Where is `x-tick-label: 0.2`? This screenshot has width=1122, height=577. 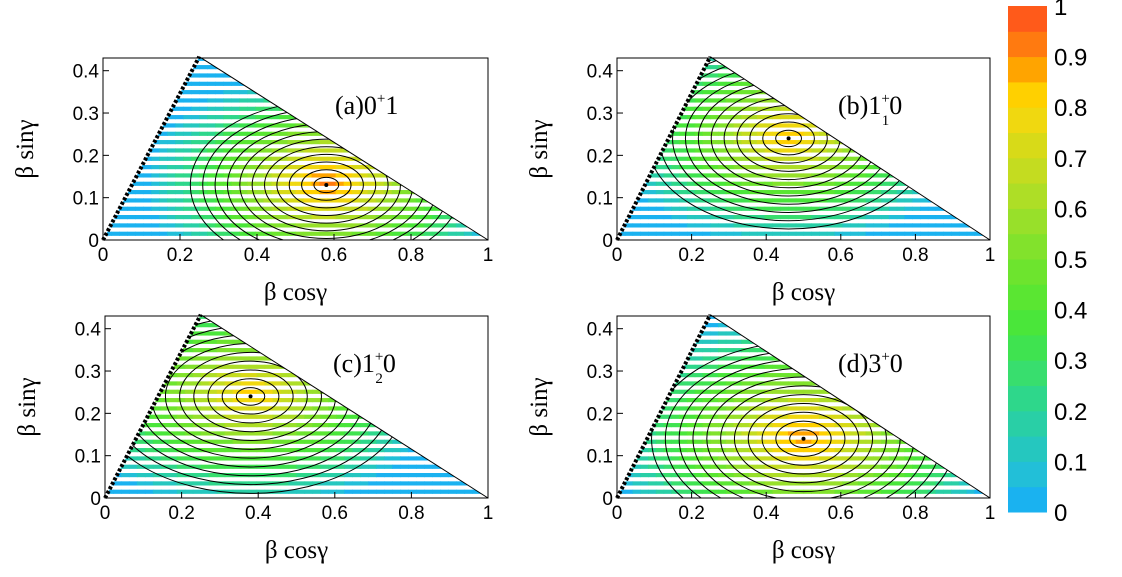 x-tick-label: 0.2 is located at coordinates (691, 513).